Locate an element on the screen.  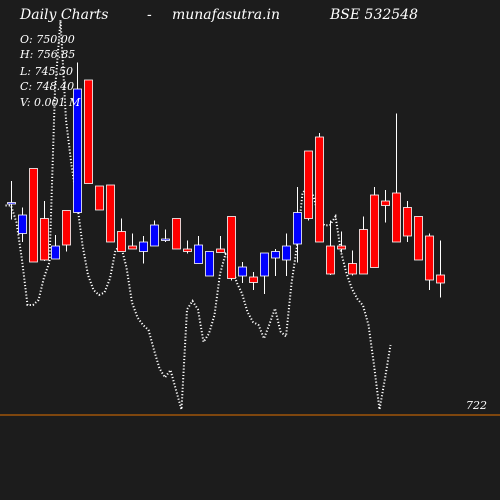
close-value: C: 748.40 is located at coordinates (47, 86).